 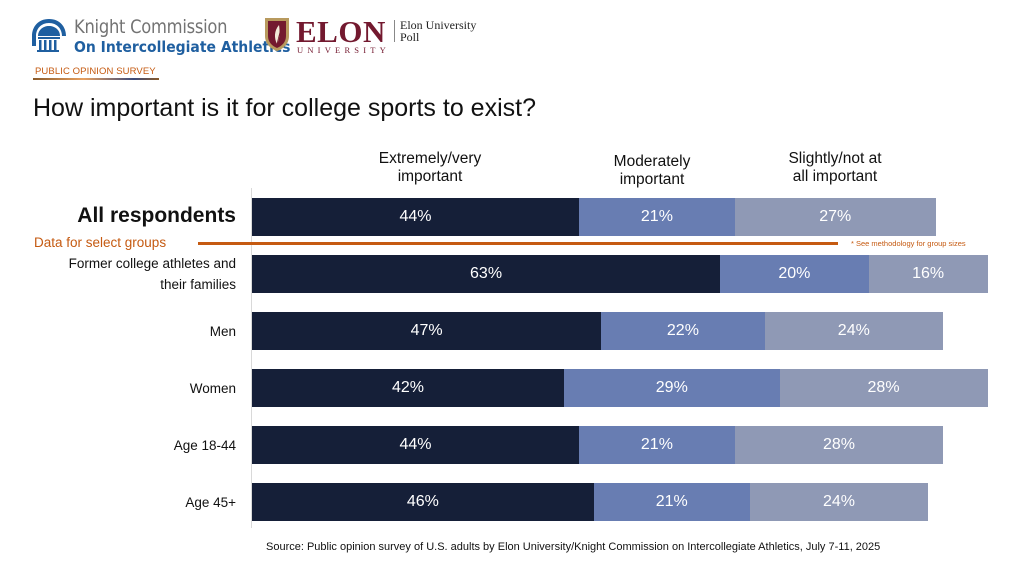 I want to click on bar-segment-slightly-not: 16%, so click(x=928, y=274).